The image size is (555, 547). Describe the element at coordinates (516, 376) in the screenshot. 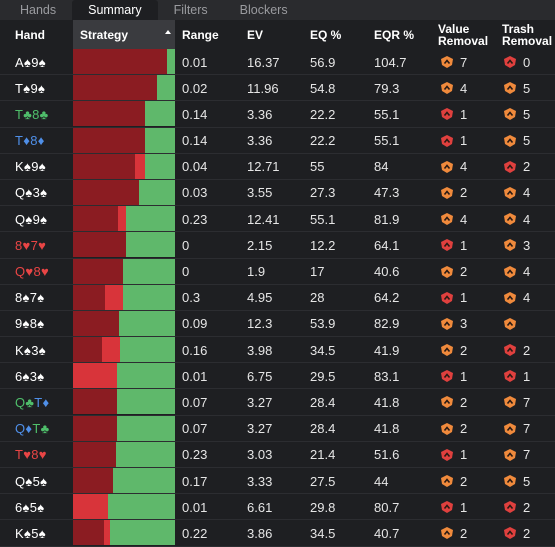

I see `trash-removal-cell: 1` at that location.